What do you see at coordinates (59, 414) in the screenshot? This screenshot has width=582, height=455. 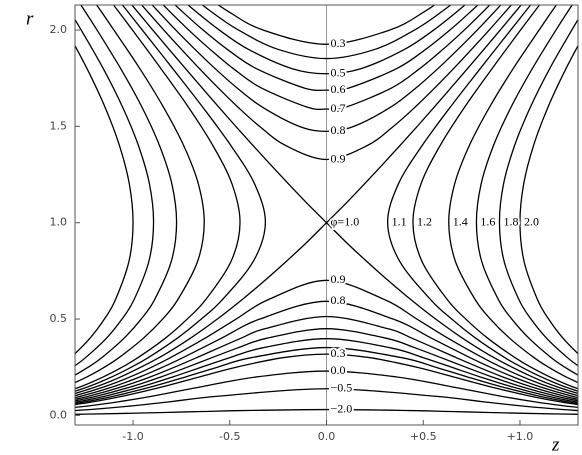 I see `y-tick-label: 0.0` at bounding box center [59, 414].